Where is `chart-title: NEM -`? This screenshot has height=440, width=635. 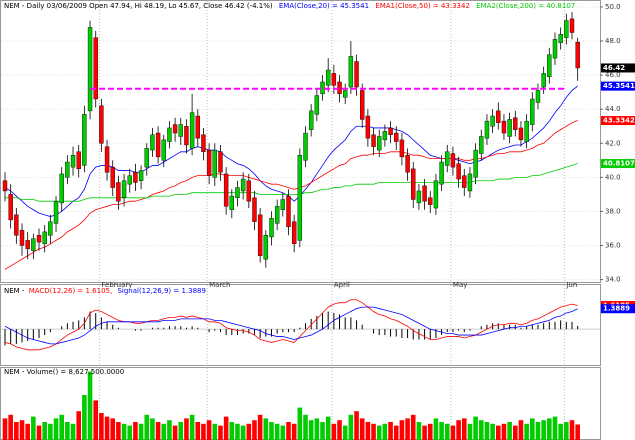
chart-title: NEM - is located at coordinates (14, 291).